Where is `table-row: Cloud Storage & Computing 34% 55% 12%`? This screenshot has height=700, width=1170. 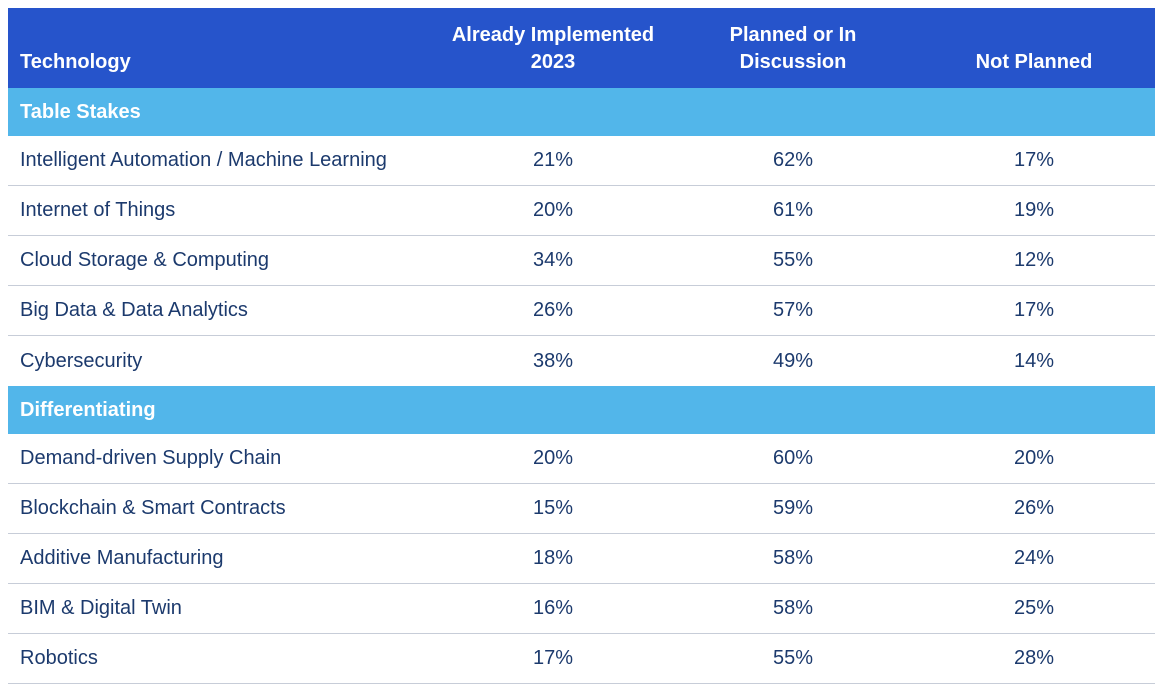
table-row: Cloud Storage & Computing 34% 55% 12% is located at coordinates (581, 261).